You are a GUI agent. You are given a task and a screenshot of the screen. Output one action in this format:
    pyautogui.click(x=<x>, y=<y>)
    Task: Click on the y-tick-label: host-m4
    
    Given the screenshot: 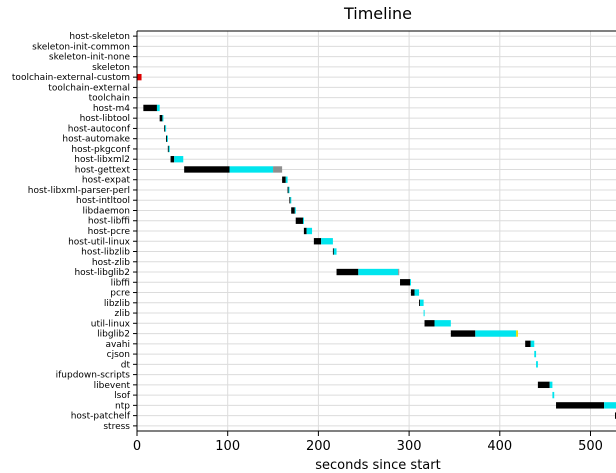 What is the action you would take?
    pyautogui.click(x=111, y=109)
    